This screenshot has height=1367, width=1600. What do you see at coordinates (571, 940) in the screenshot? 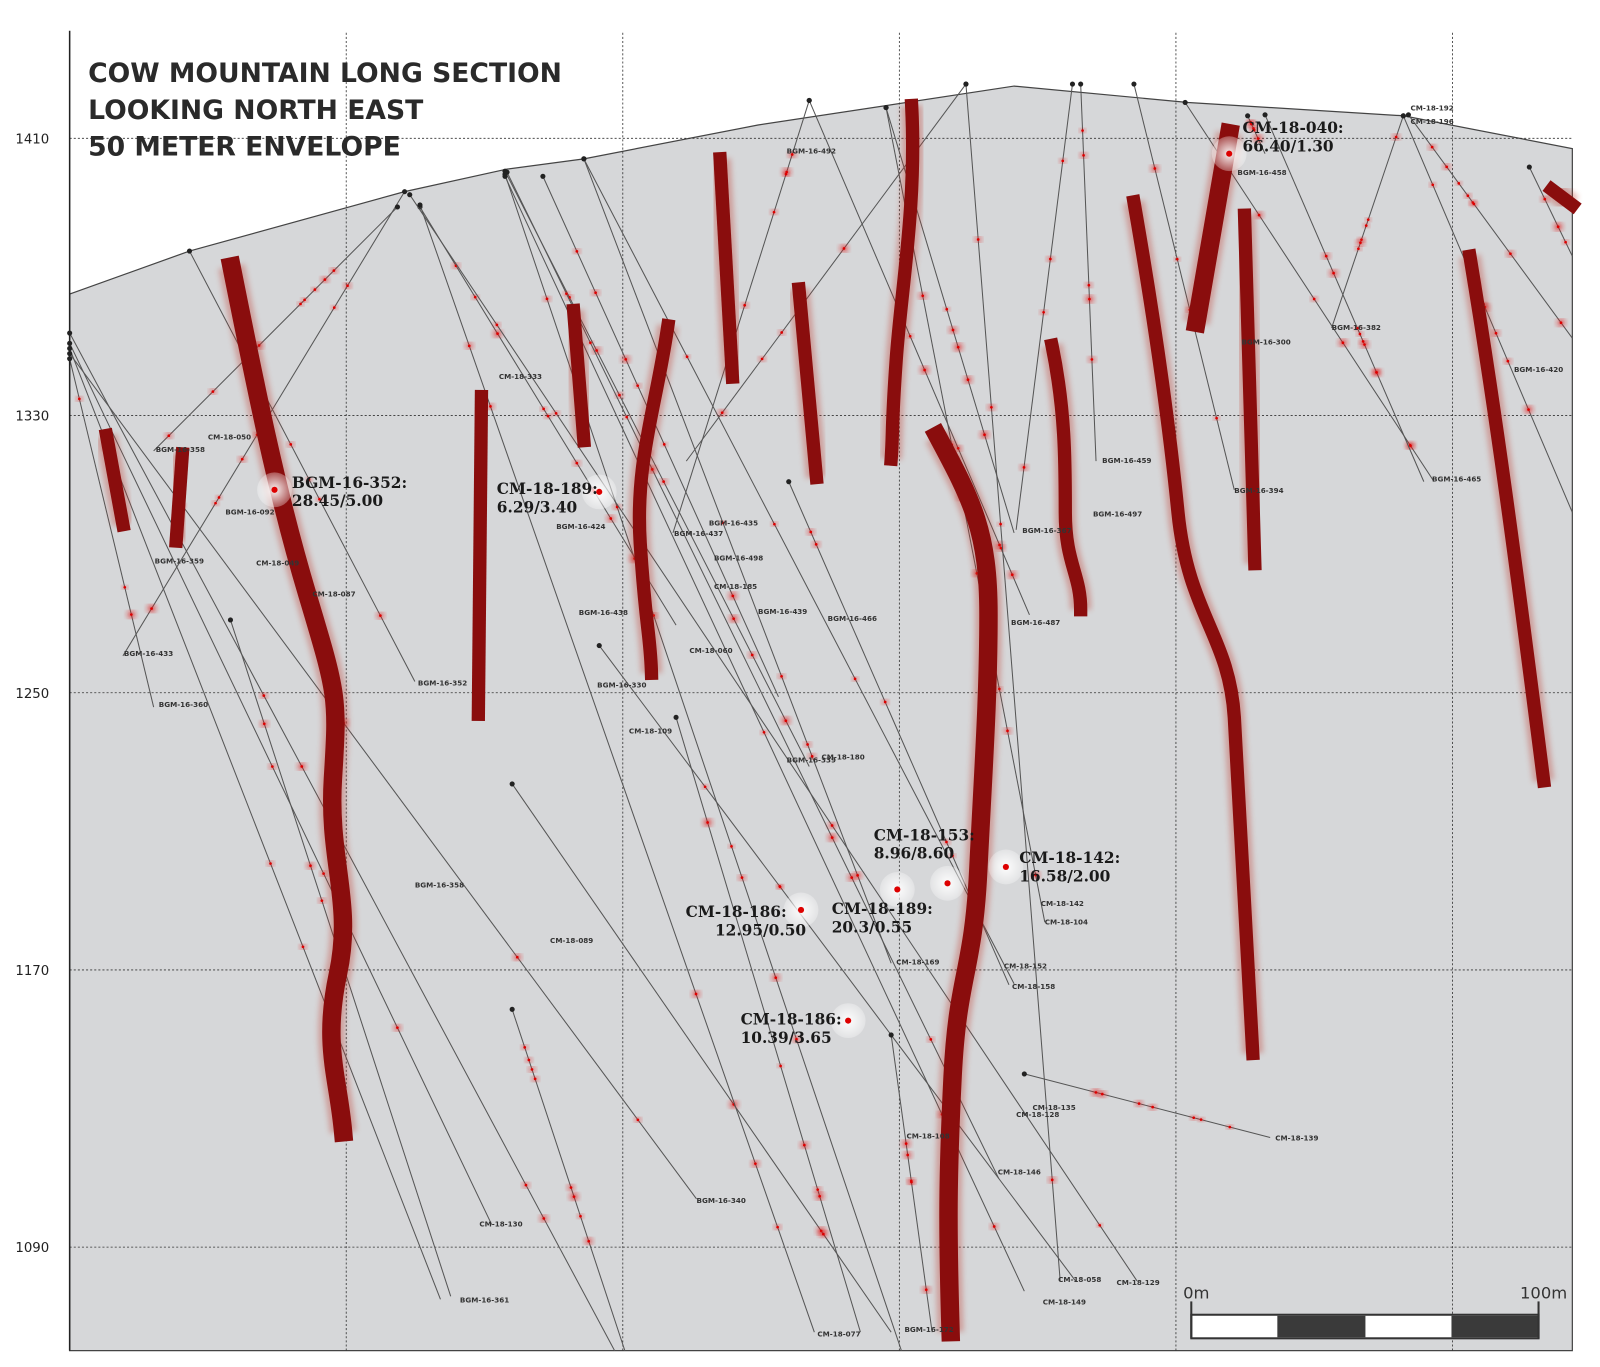
I see `hole-label: CM-18-089` at bounding box center [571, 940].